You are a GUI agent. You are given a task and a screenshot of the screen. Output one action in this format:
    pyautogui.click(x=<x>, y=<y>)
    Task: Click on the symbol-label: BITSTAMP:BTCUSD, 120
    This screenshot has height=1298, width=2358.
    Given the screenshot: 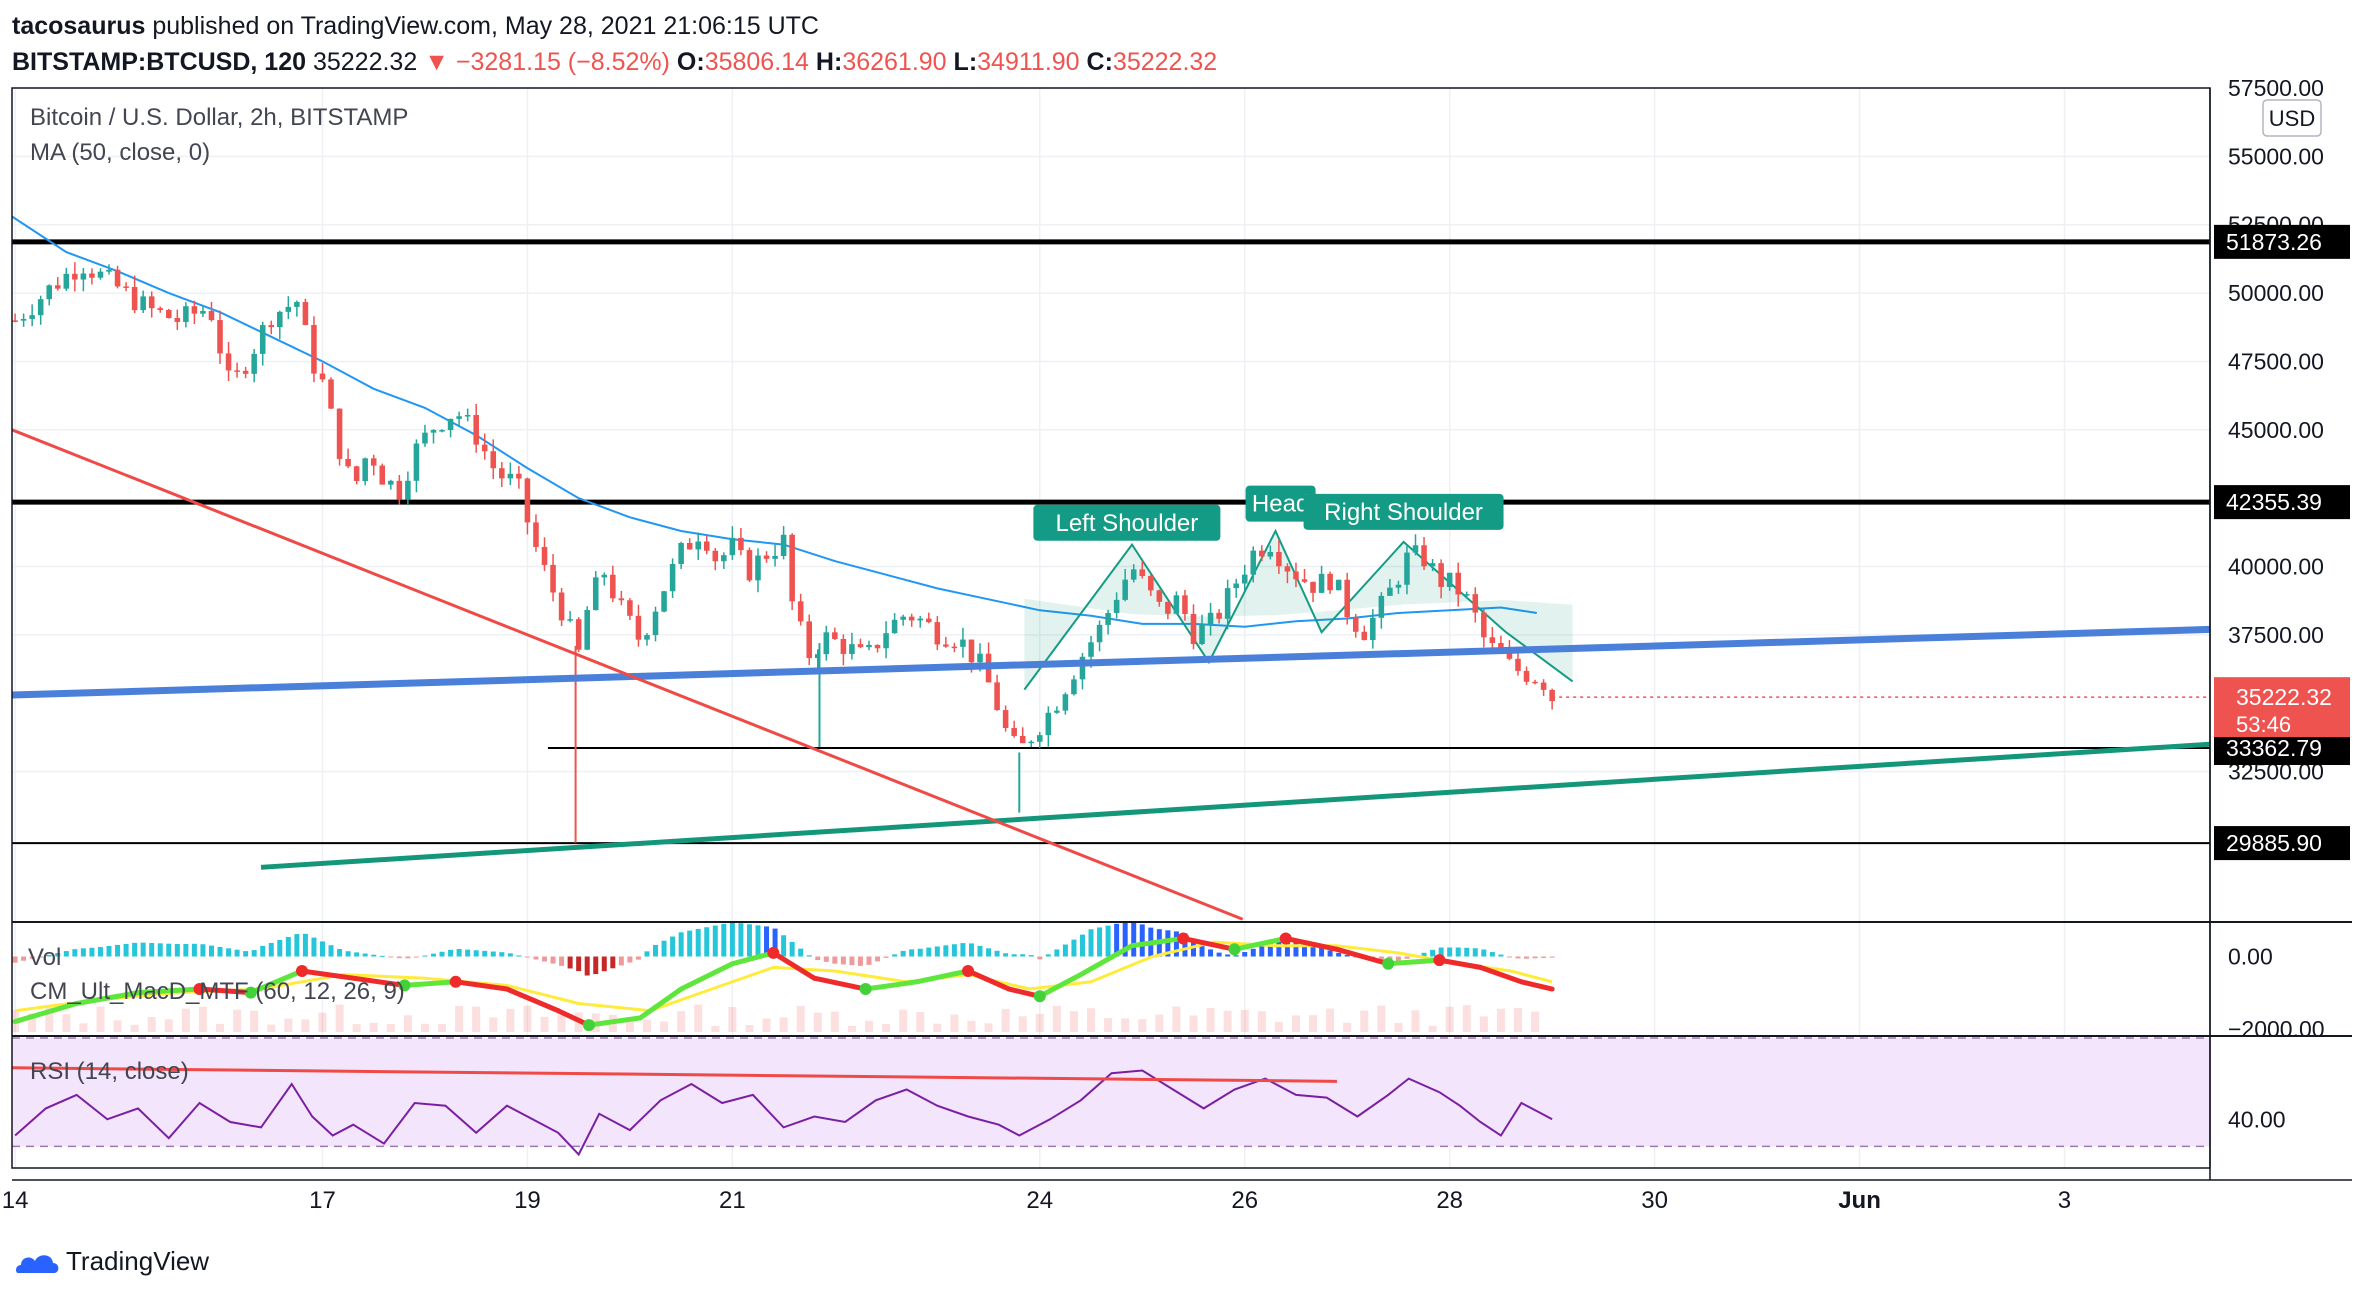 What is the action you would take?
    pyautogui.click(x=159, y=62)
    